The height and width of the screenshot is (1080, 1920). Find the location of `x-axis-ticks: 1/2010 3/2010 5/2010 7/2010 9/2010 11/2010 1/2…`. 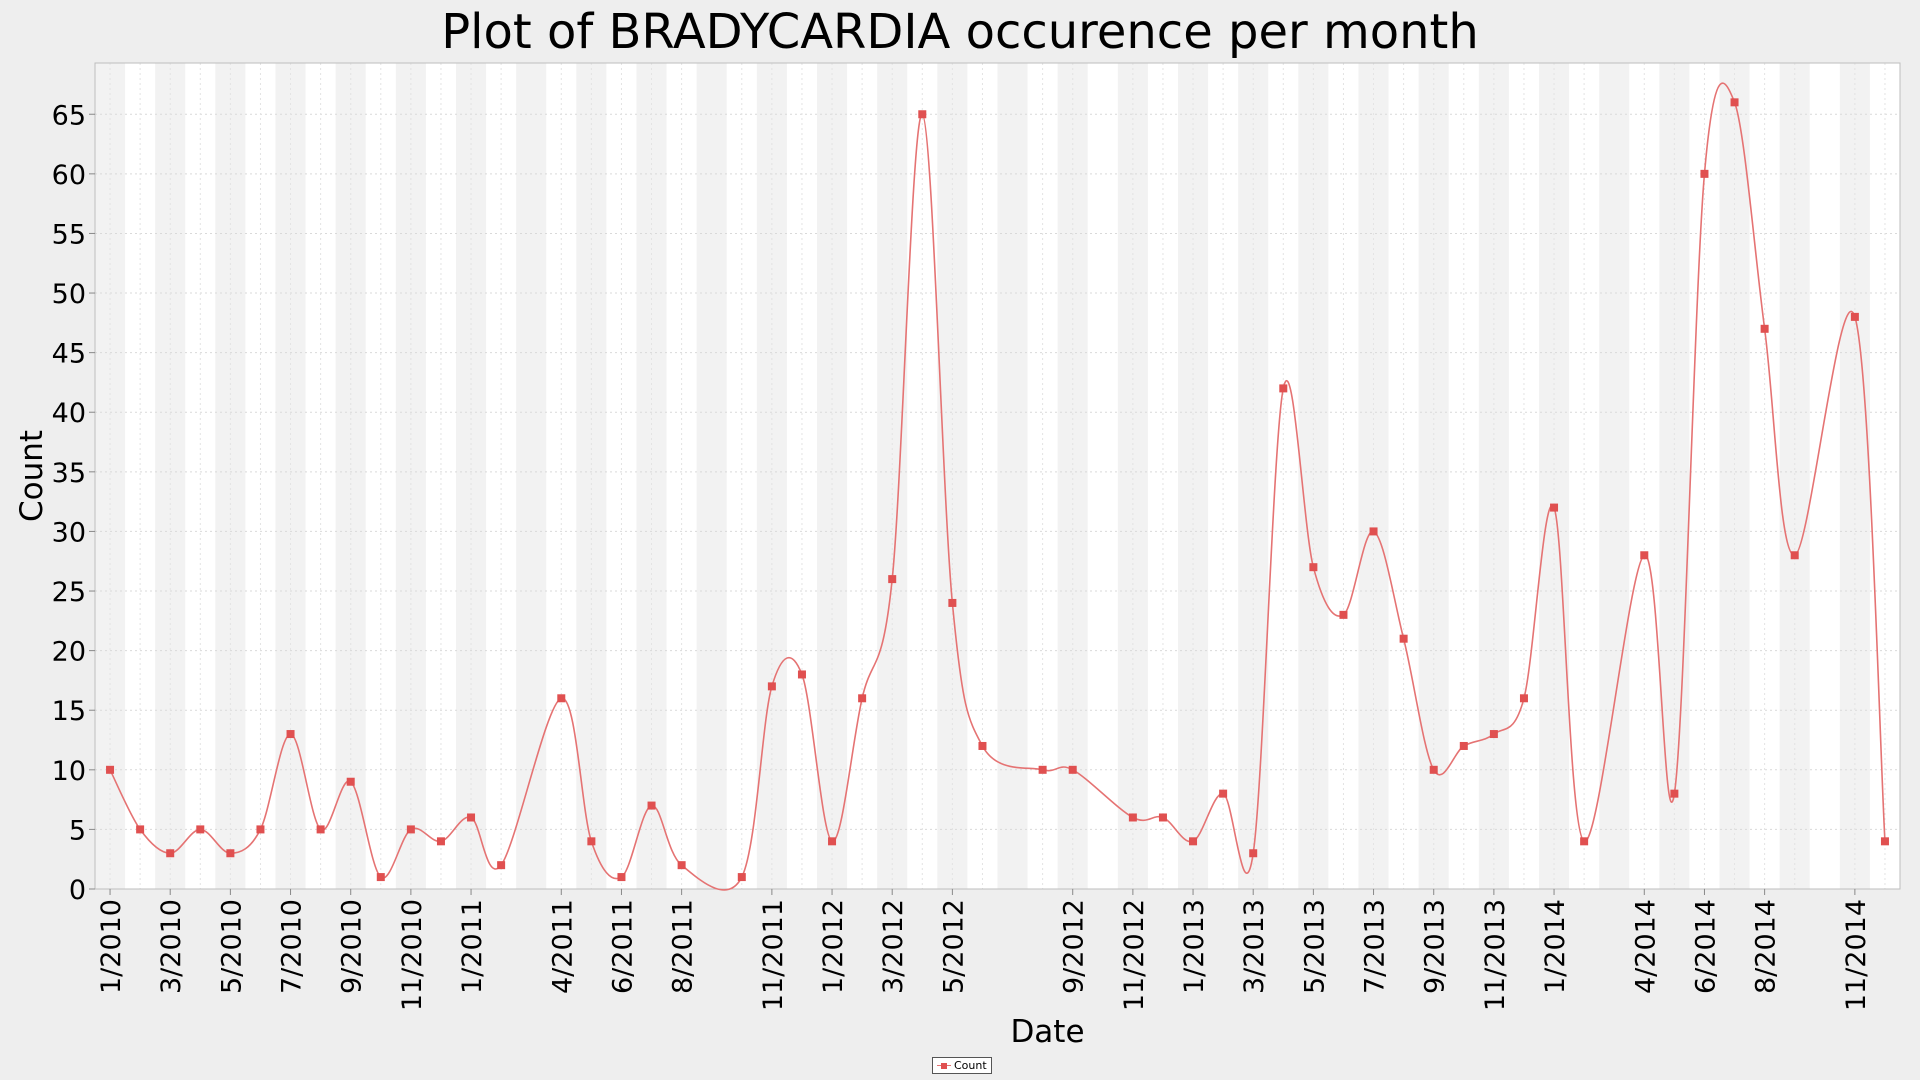

x-axis-ticks: 1/2010 3/2010 5/2010 7/2010 9/2010 11/2010 1/2… is located at coordinates (984, 950).